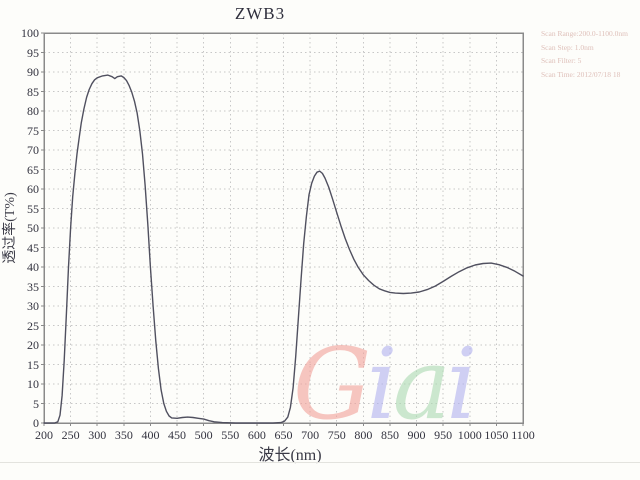  Describe the element at coordinates (44, 435) in the screenshot. I see `x-tick-label: 200` at that location.